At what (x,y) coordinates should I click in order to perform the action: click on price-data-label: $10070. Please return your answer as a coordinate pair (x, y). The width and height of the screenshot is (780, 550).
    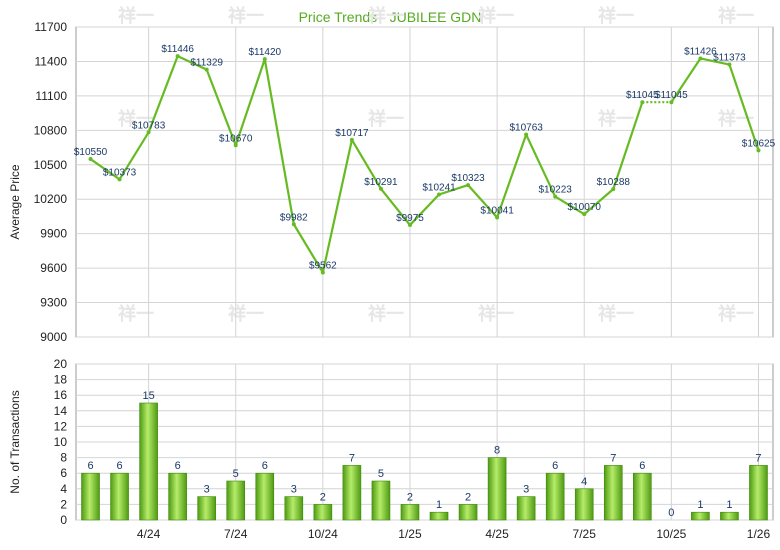
    Looking at the image, I should click on (585, 207).